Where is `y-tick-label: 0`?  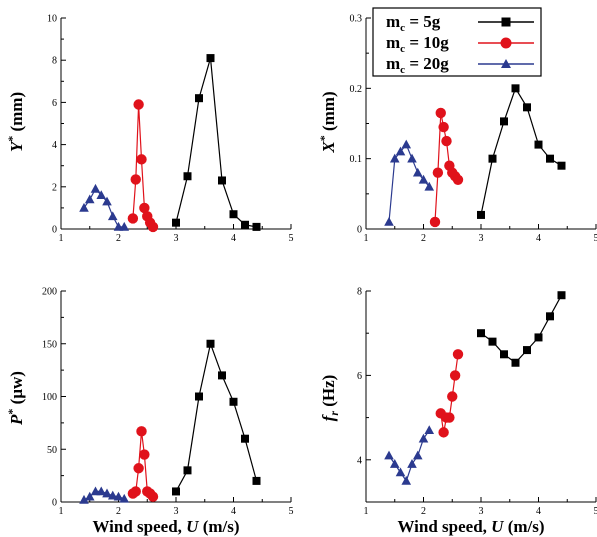 y-tick-label: 0 is located at coordinates (54, 503).